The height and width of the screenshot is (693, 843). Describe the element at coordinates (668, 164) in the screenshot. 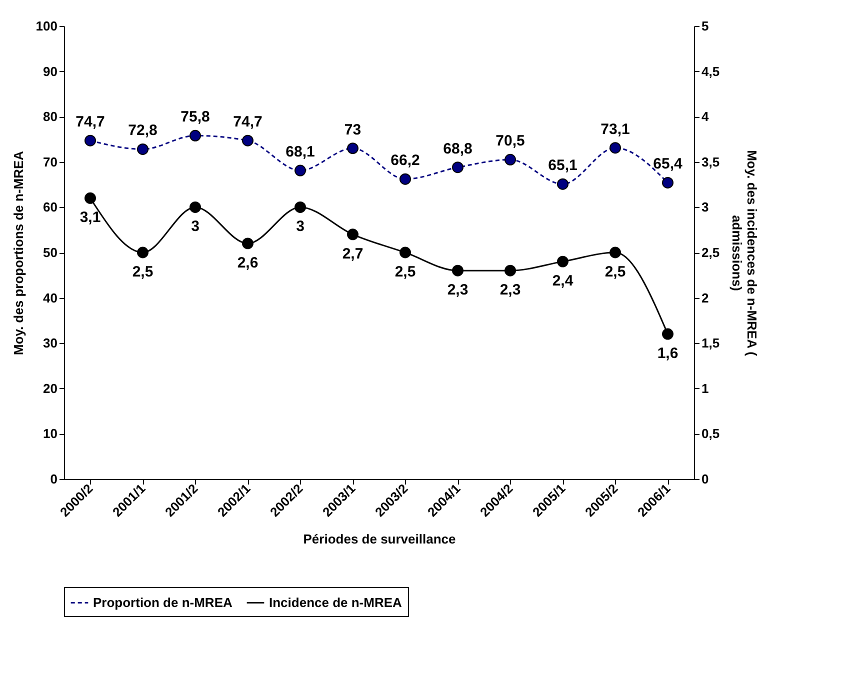

I see `data-label: 65,4` at that location.